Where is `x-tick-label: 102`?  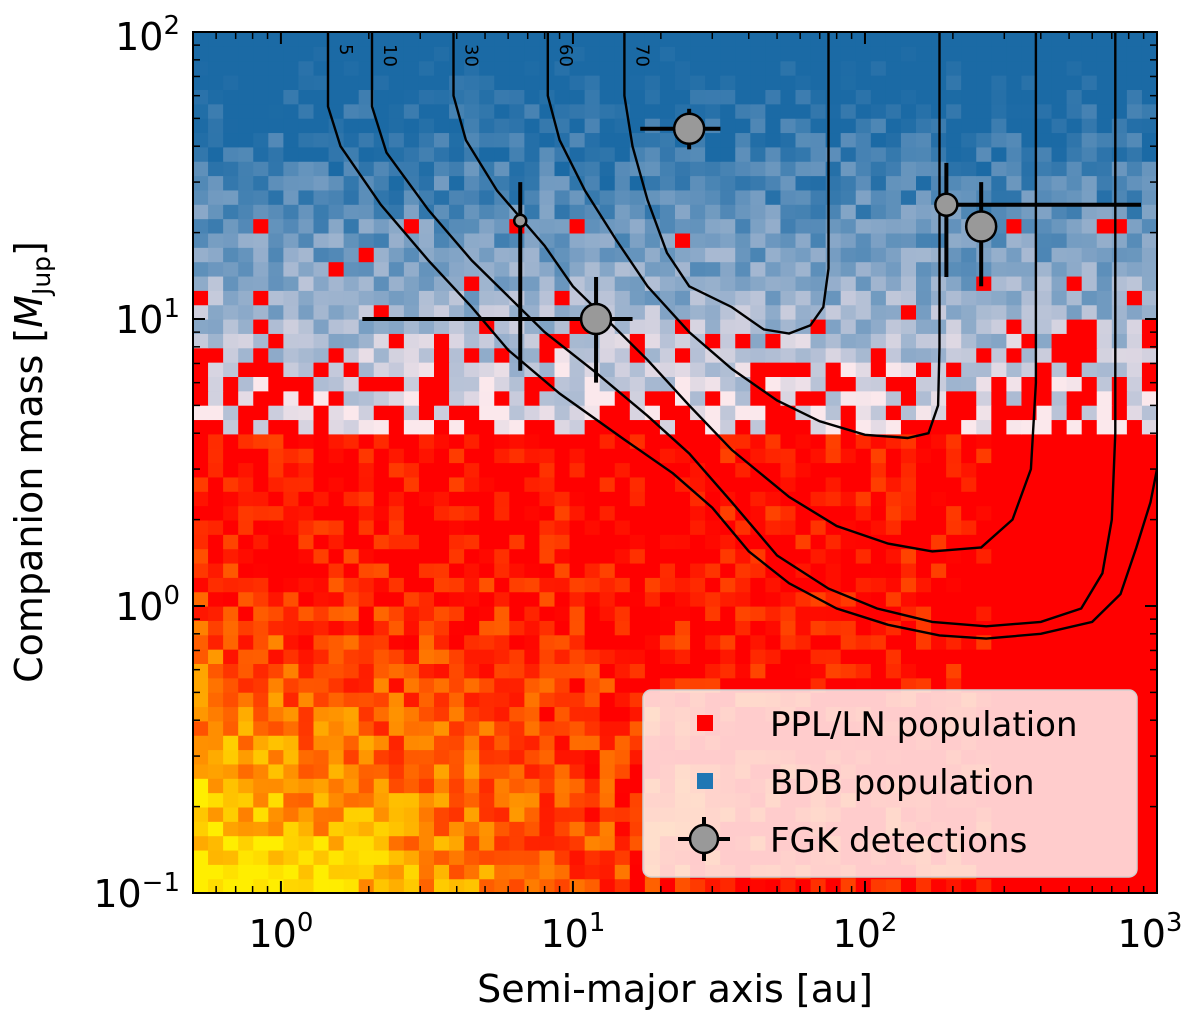 x-tick-label: 102 is located at coordinates (865, 932).